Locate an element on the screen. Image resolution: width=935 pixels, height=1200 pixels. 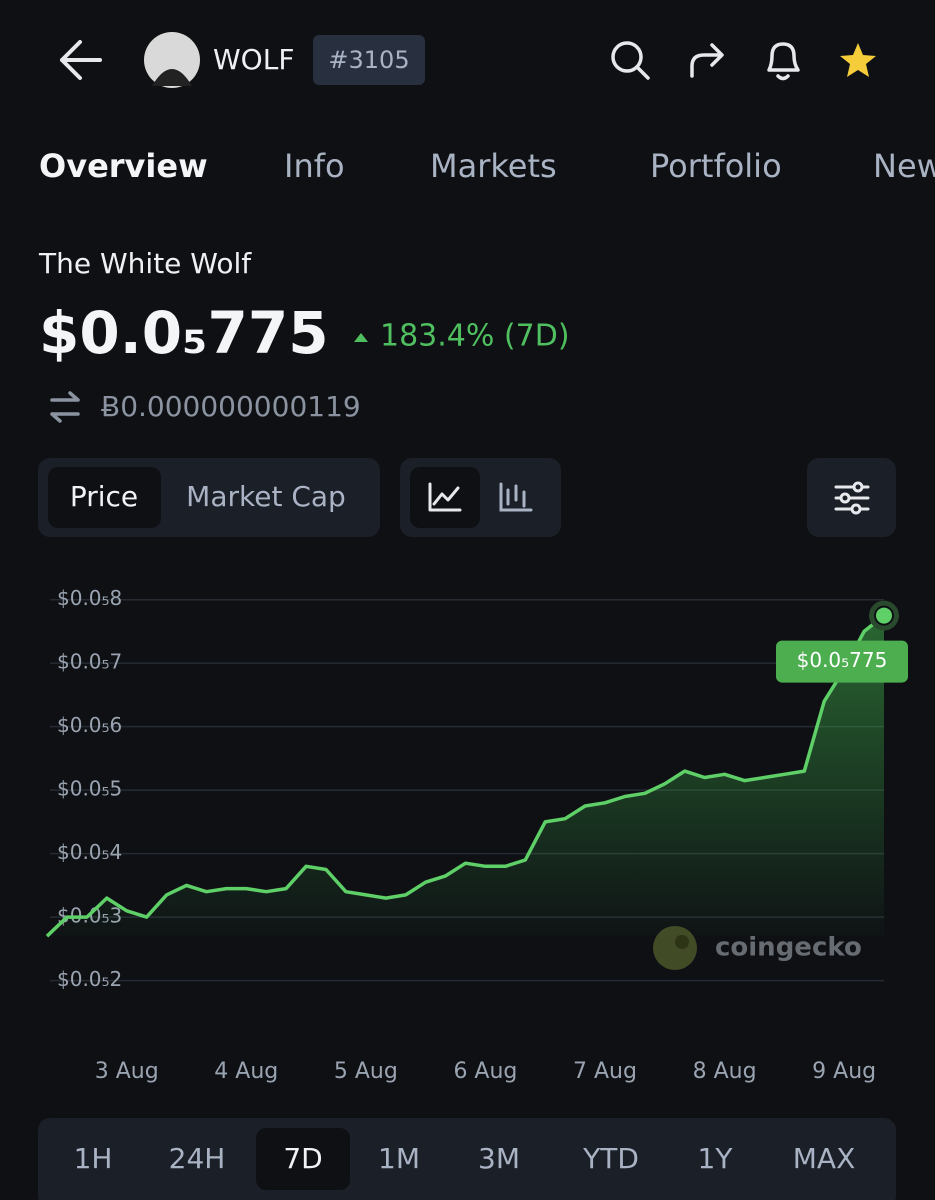
toggle-price: Price is located at coordinates (104, 496).